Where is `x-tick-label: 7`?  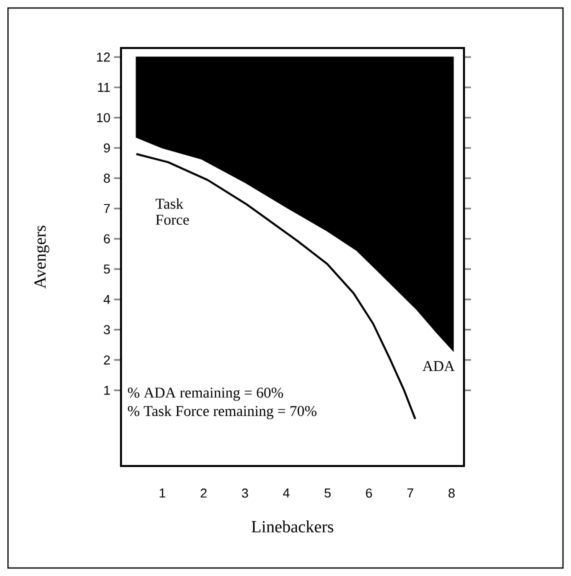
x-tick-label: 7 is located at coordinates (410, 493).